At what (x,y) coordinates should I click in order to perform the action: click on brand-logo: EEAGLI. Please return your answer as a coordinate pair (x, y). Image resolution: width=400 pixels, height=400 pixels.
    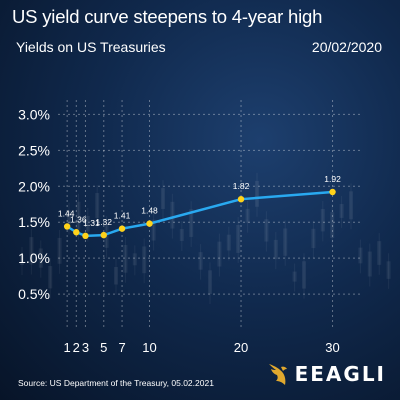
    Looking at the image, I should click on (326, 374).